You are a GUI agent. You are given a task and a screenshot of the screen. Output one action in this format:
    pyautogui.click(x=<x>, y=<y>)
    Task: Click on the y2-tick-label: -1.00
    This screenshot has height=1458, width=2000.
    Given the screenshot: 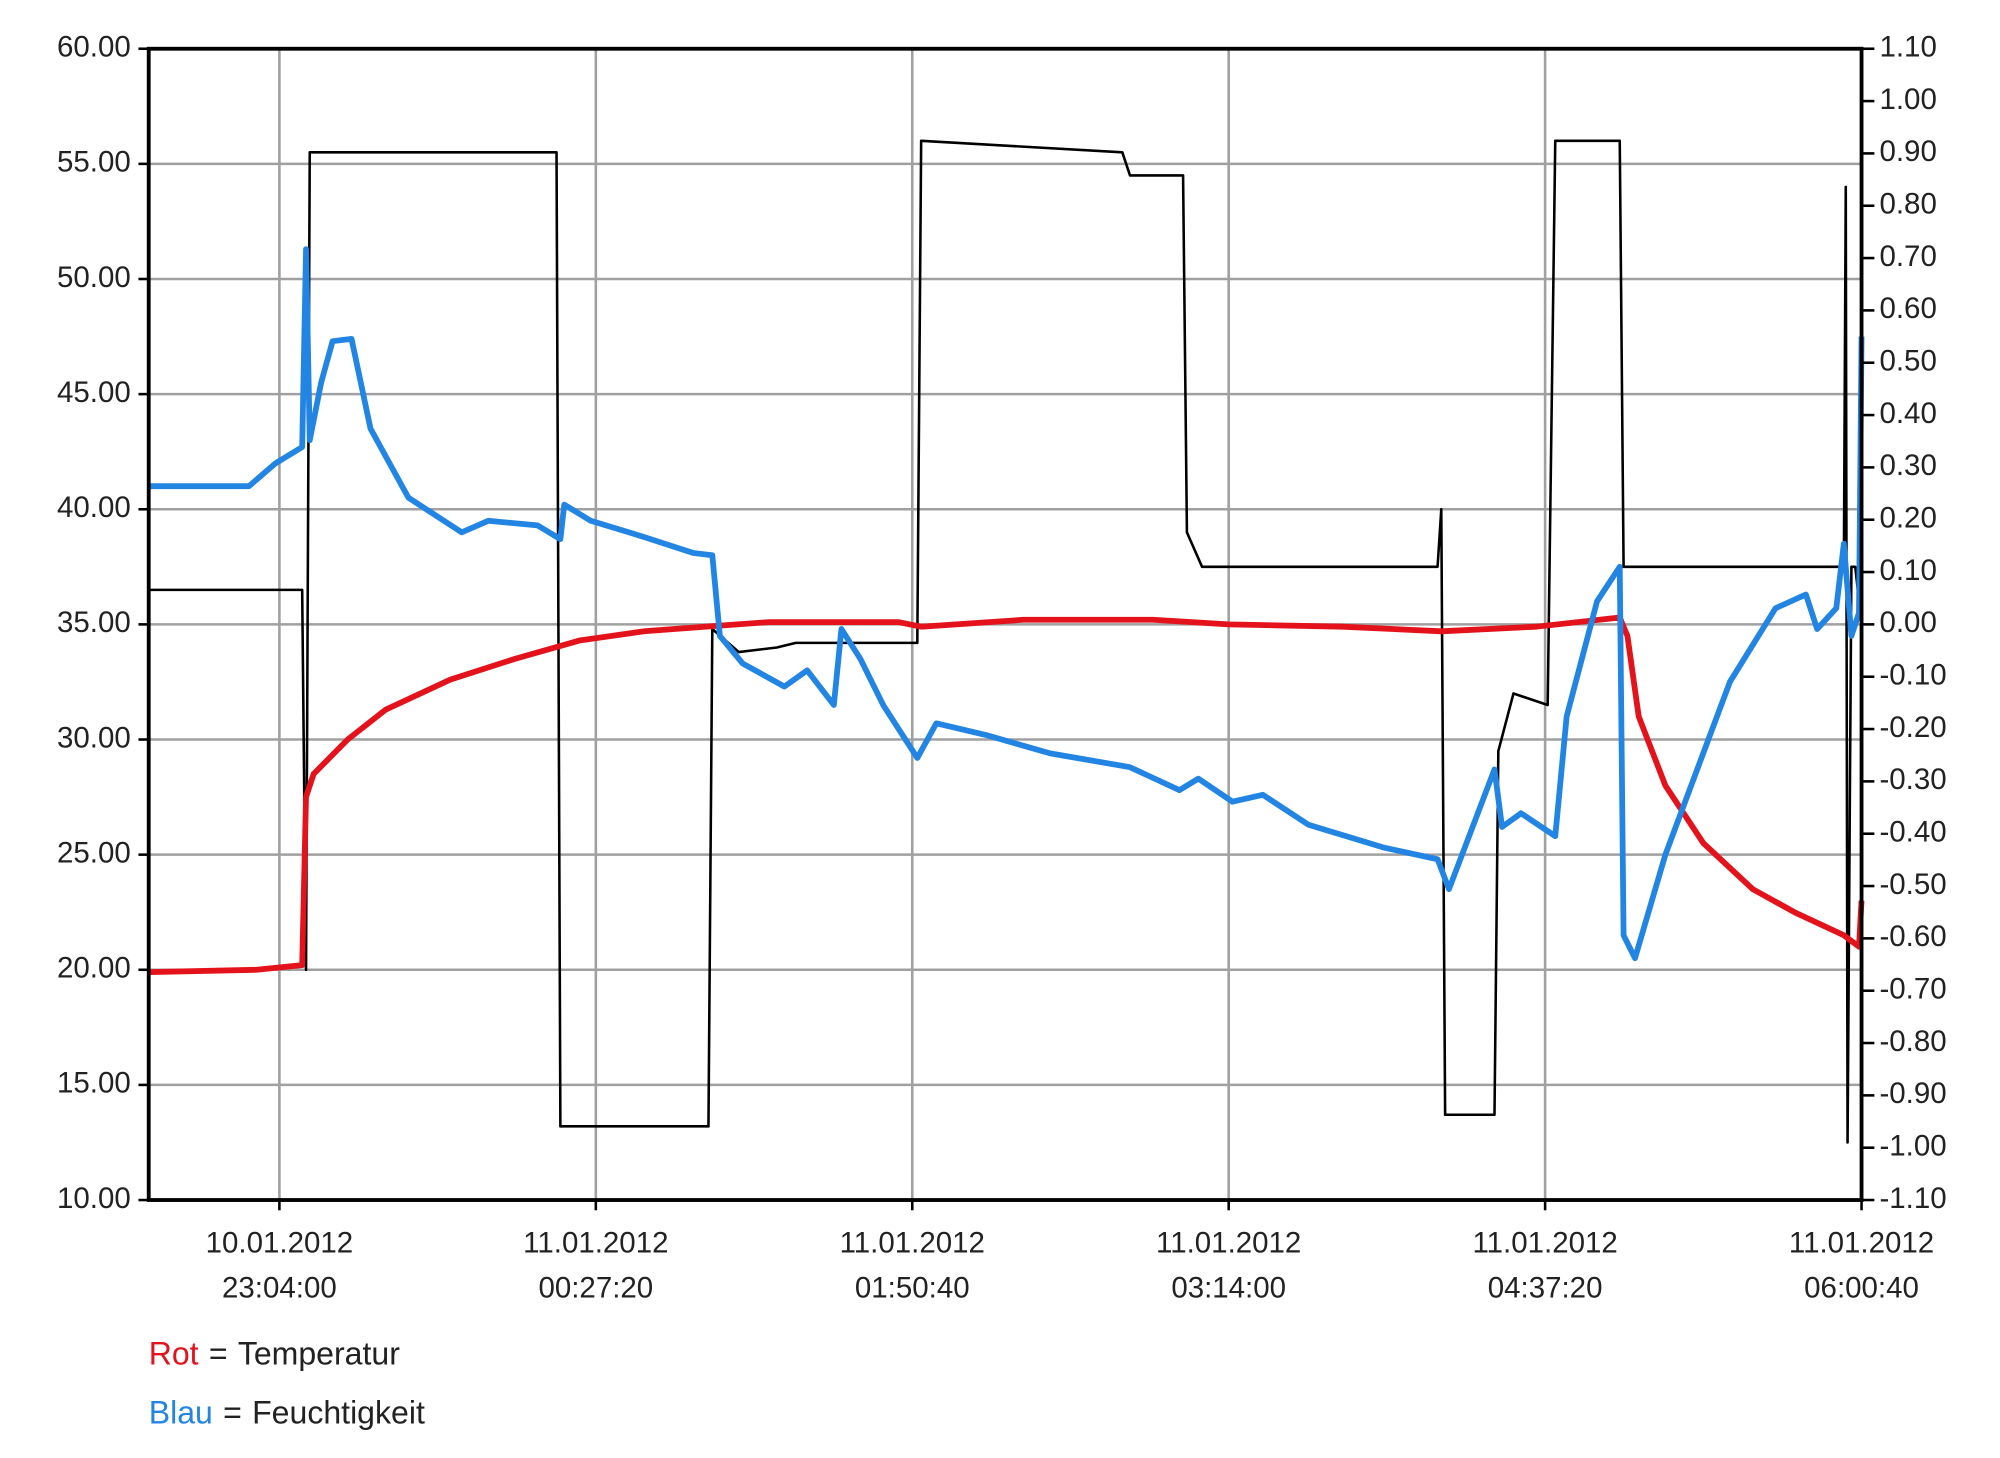 What is the action you would take?
    pyautogui.click(x=1912, y=1145)
    